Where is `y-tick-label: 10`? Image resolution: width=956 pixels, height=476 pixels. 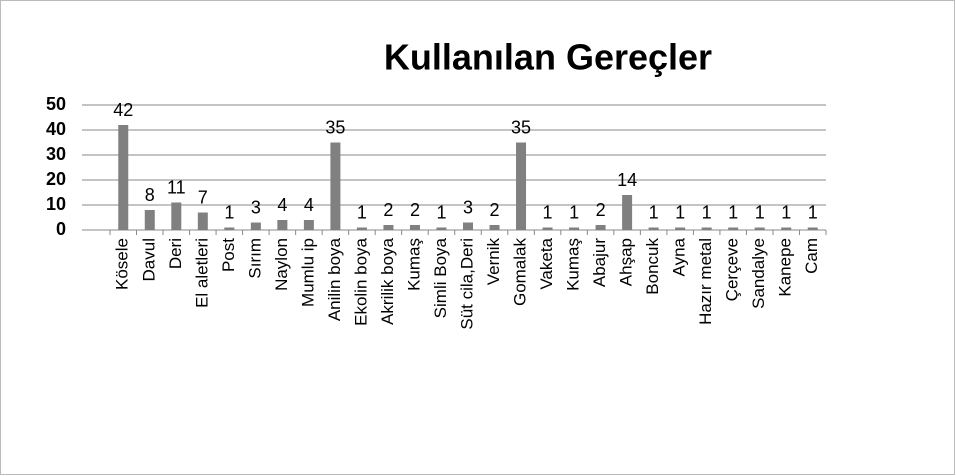
y-tick-label: 10 is located at coordinates (56, 204).